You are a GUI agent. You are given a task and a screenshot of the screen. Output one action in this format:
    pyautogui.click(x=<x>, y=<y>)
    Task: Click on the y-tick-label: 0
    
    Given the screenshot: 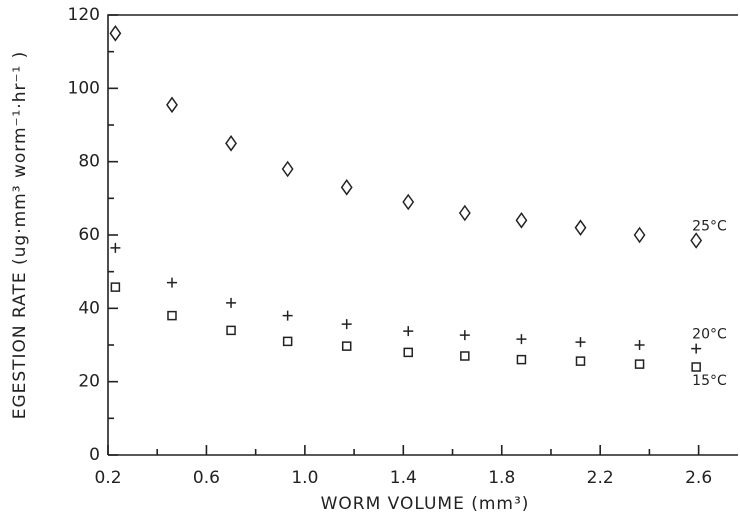 What is the action you would take?
    pyautogui.click(x=94, y=455)
    